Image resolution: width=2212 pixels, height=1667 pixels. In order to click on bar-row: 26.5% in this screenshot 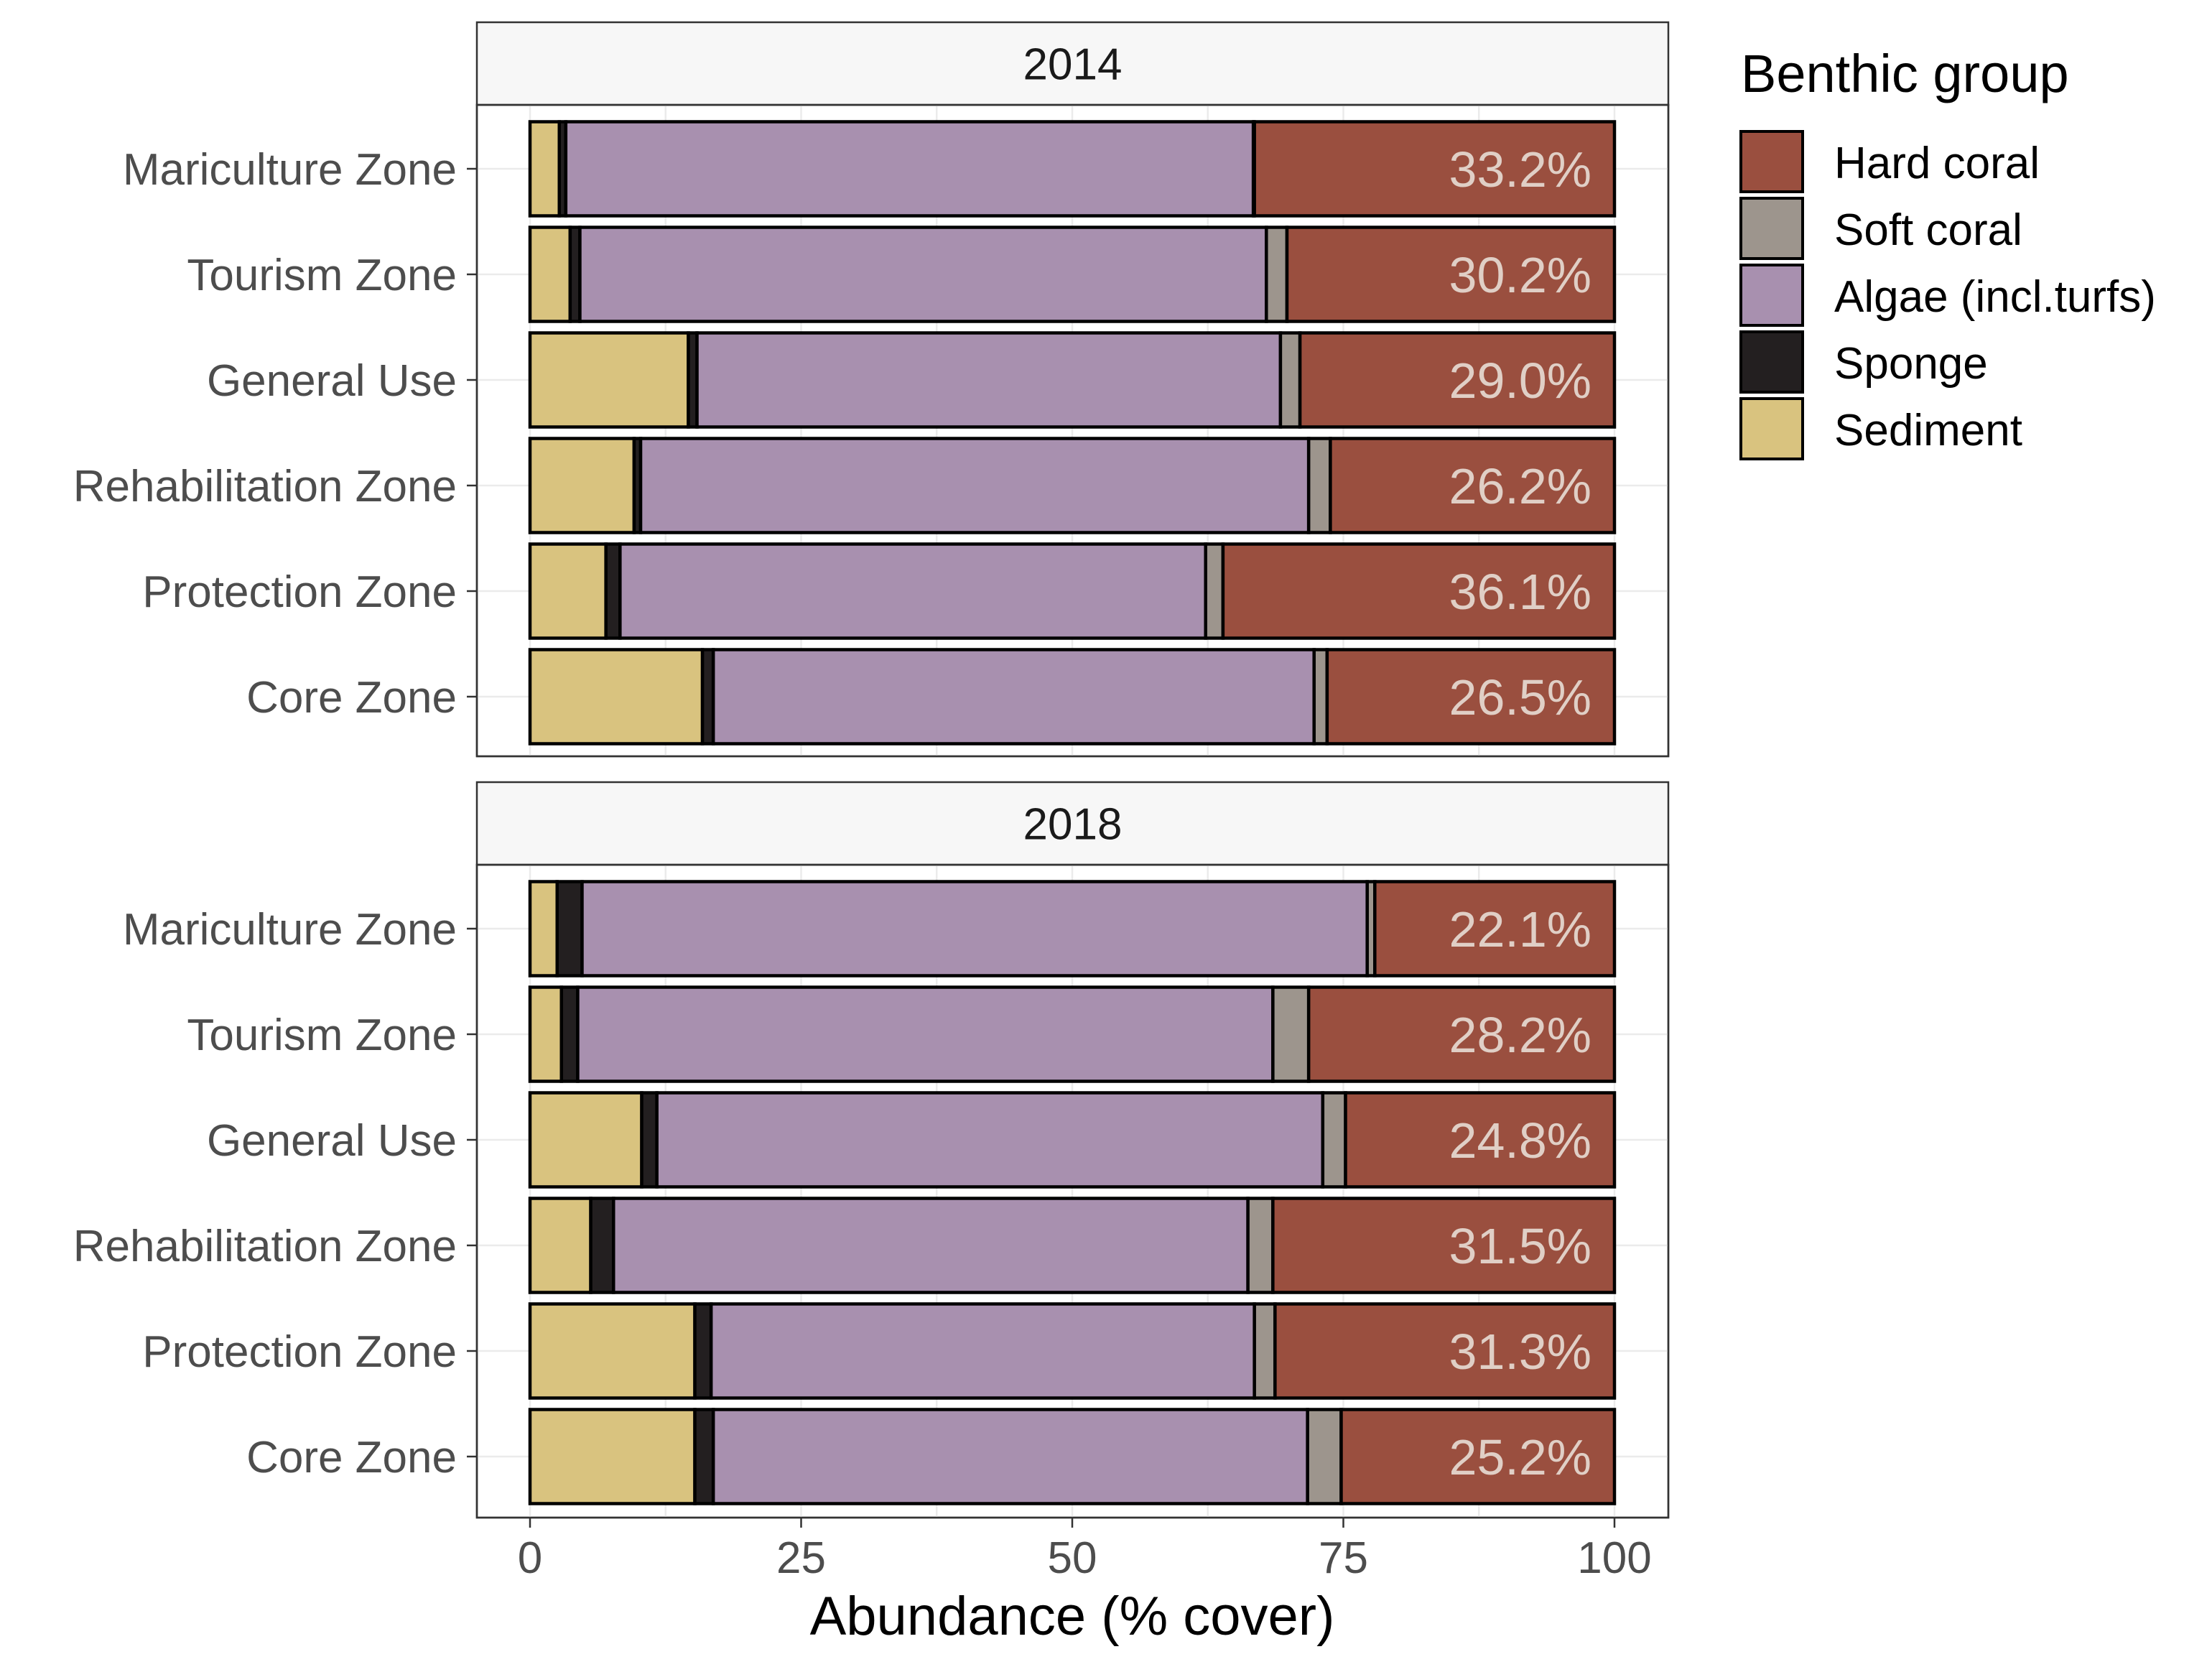, I will do `click(1072, 697)`.